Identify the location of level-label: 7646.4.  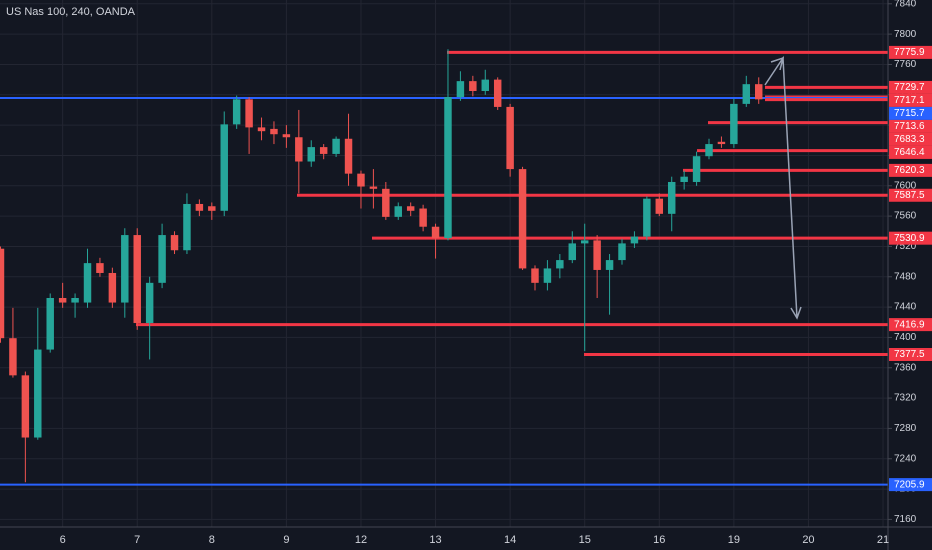
(909, 152).